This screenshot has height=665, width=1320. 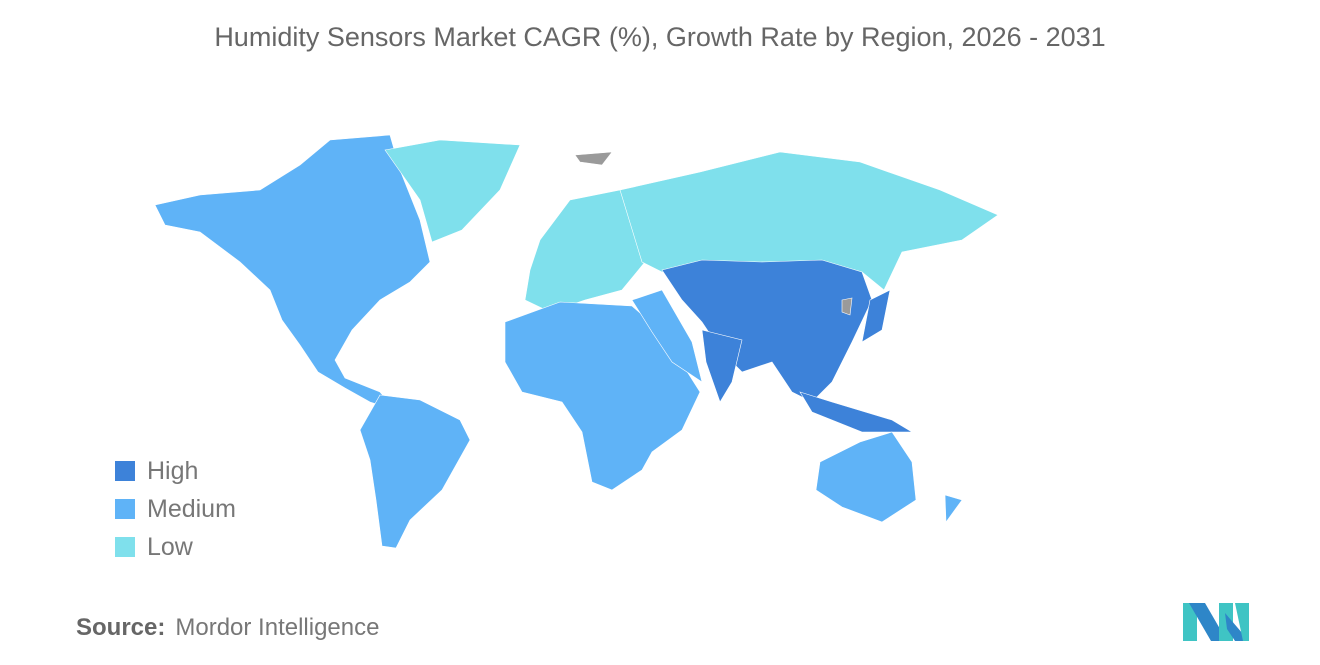 I want to click on region-greenland, so click(x=452, y=191).